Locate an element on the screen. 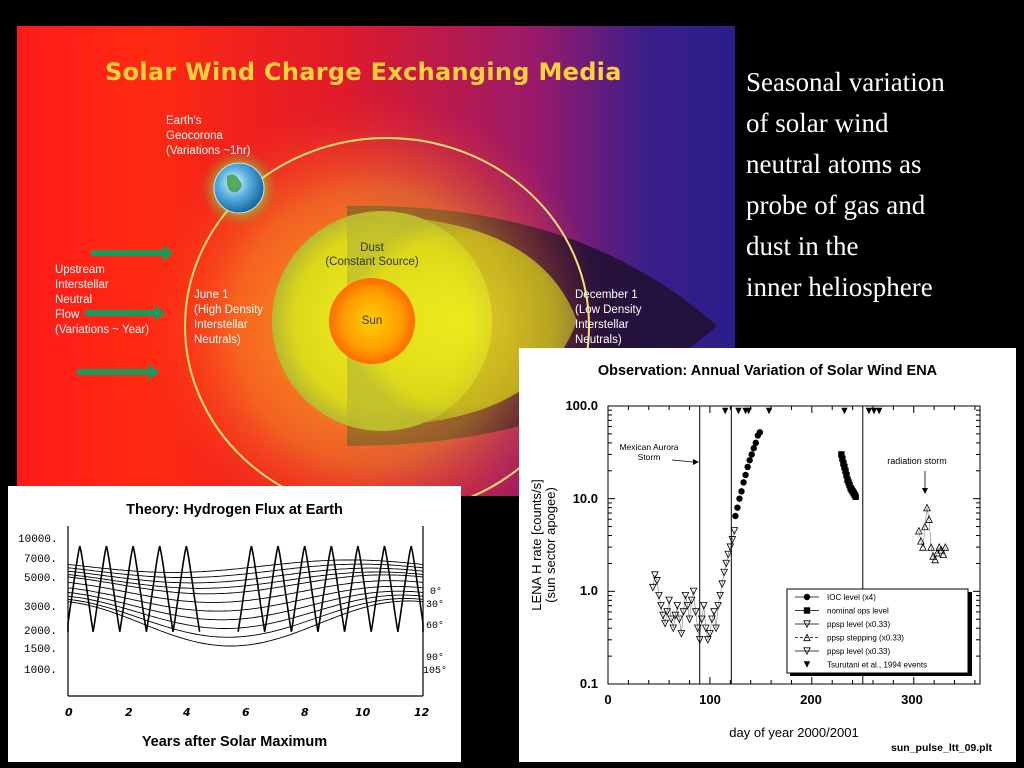 This screenshot has height=768, width=1024. y-tick-labels: 0.1 1.0 10.0 100.0 is located at coordinates (581, 544).